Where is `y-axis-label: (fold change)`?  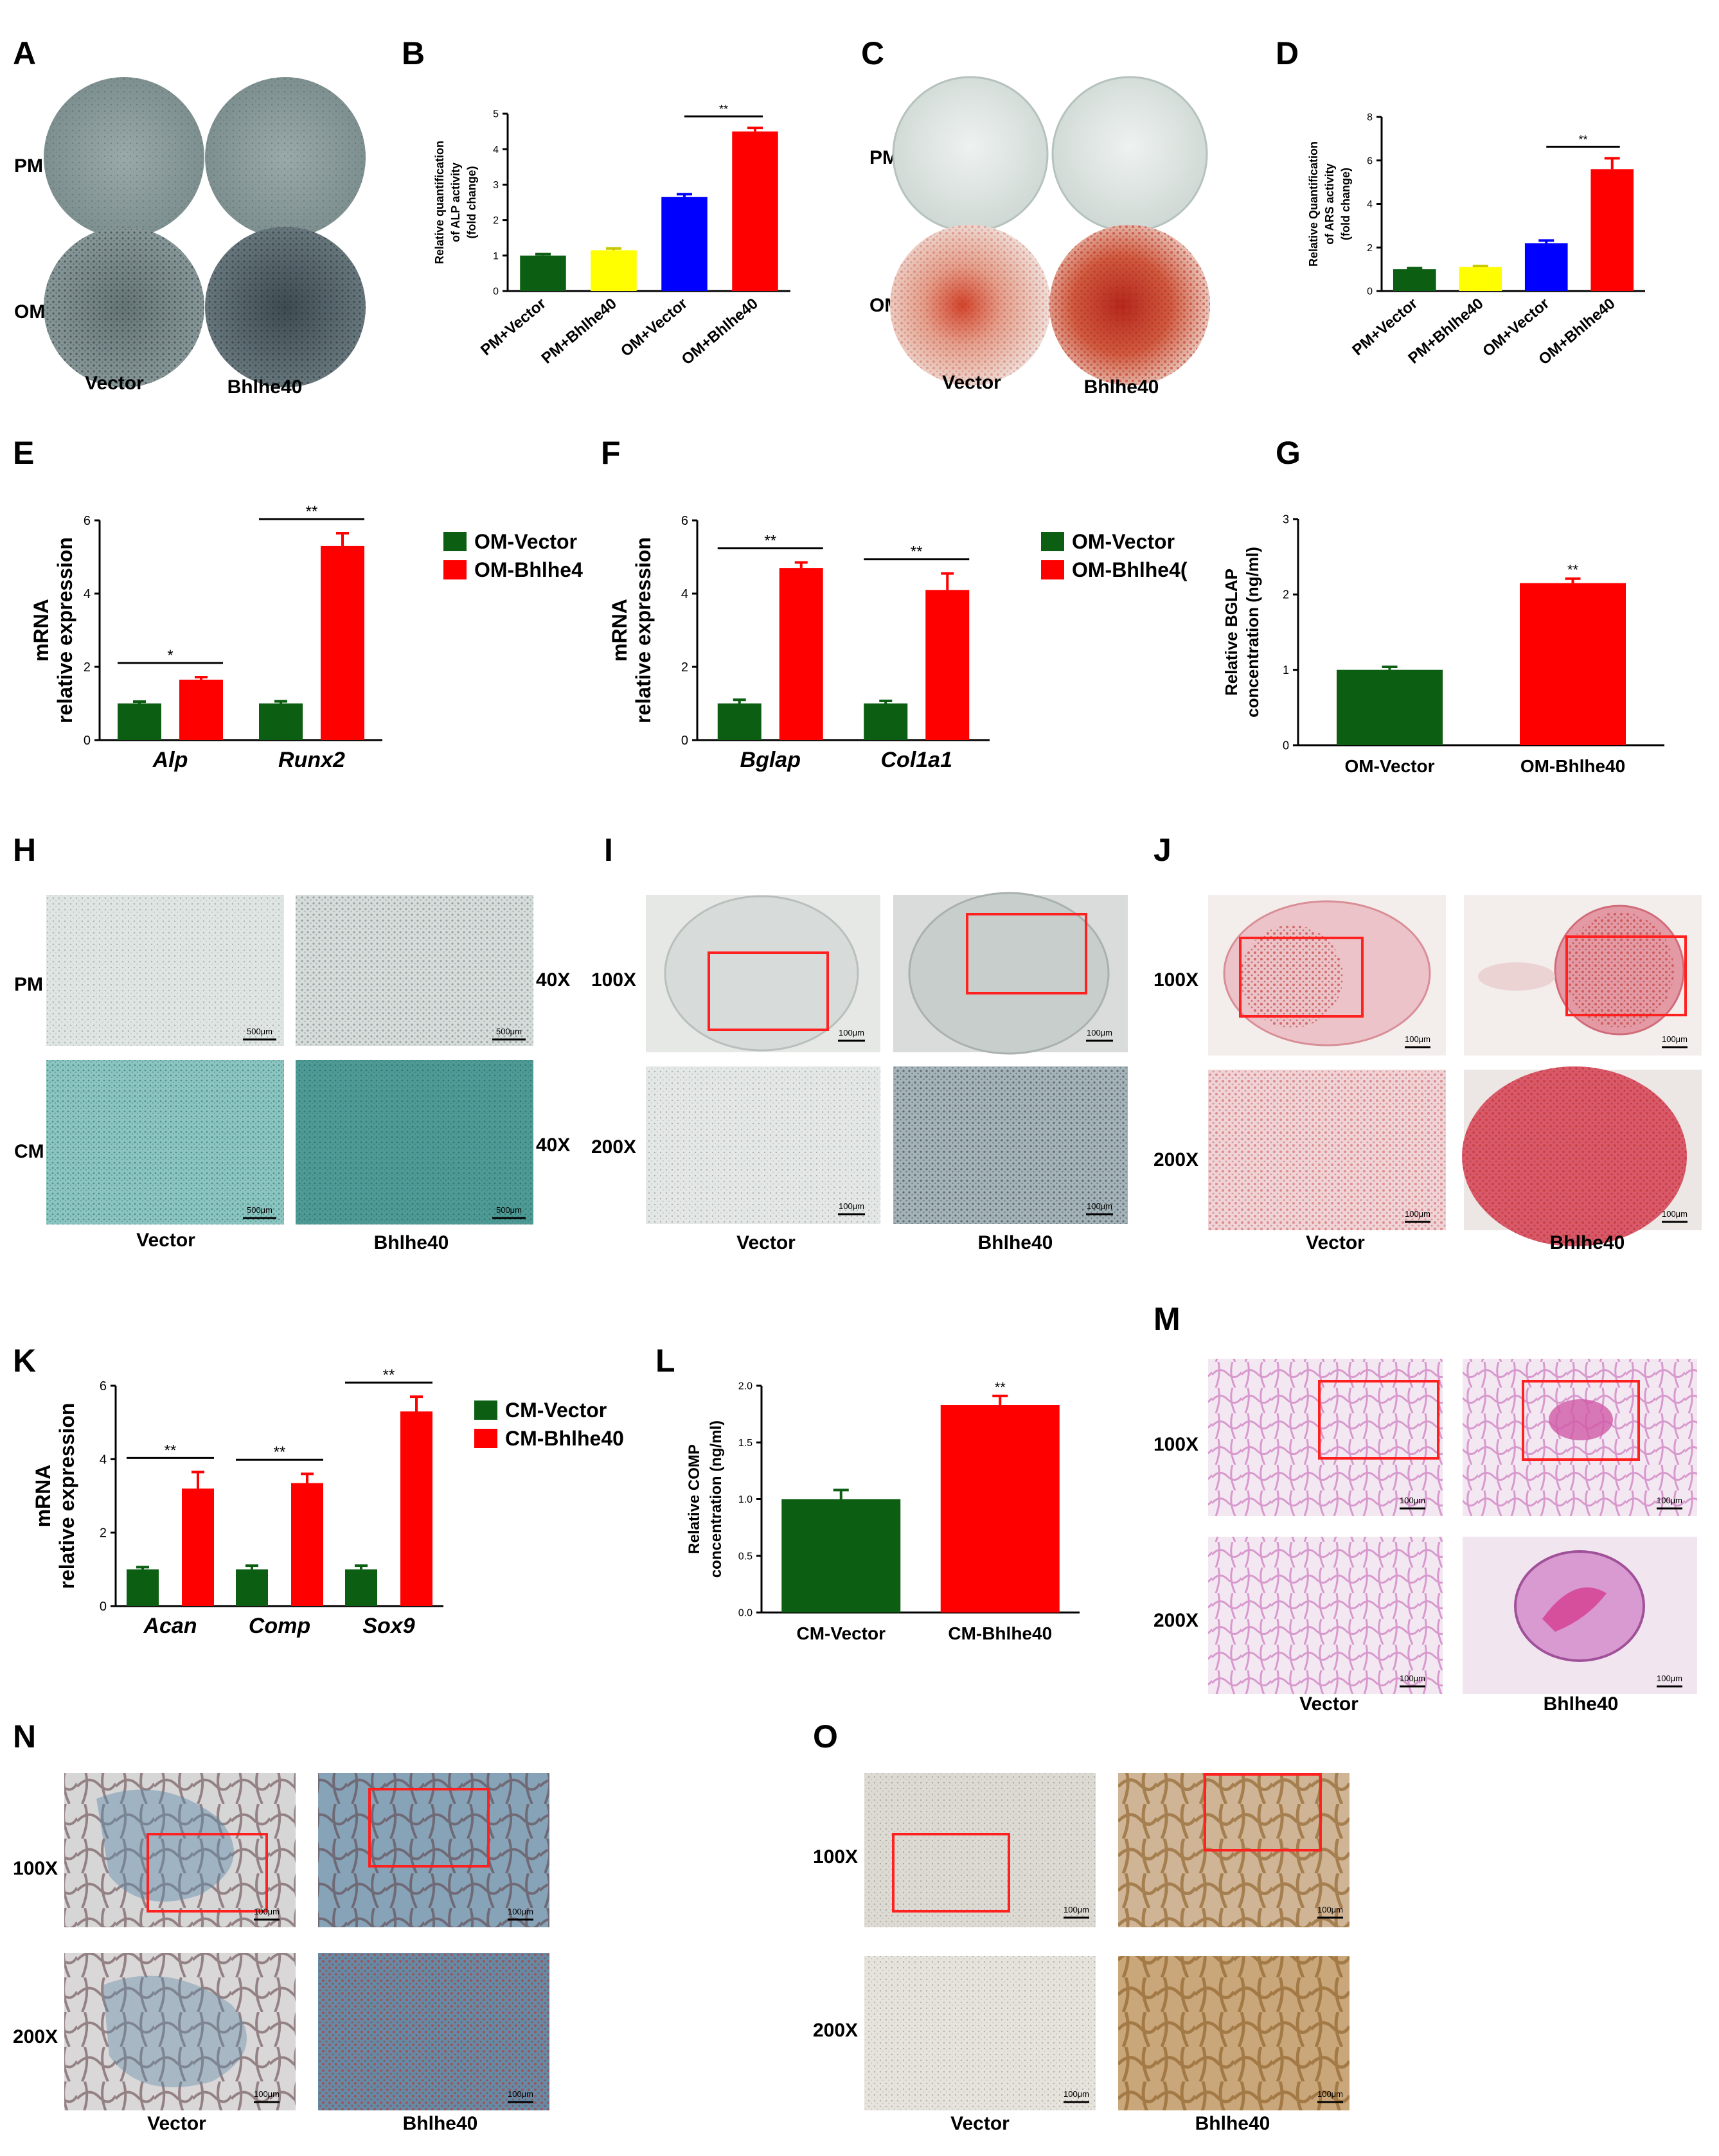
y-axis-label: (fold change) is located at coordinates (472, 202).